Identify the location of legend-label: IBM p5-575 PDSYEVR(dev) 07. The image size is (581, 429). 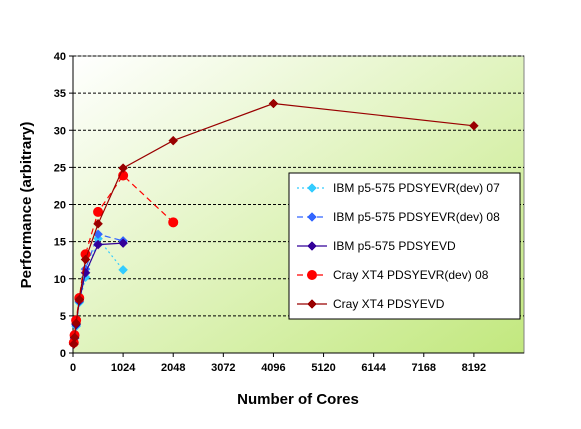
(416, 188).